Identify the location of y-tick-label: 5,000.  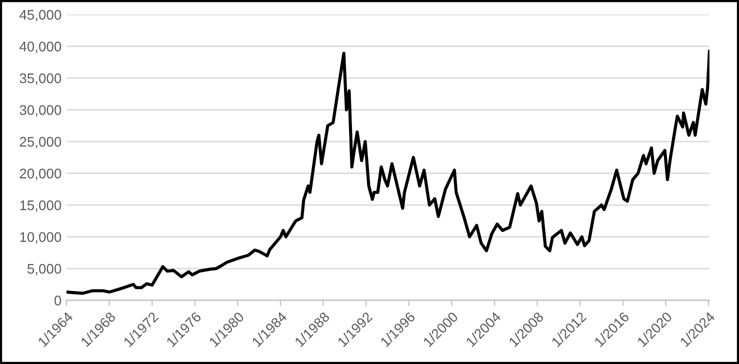
(44, 270).